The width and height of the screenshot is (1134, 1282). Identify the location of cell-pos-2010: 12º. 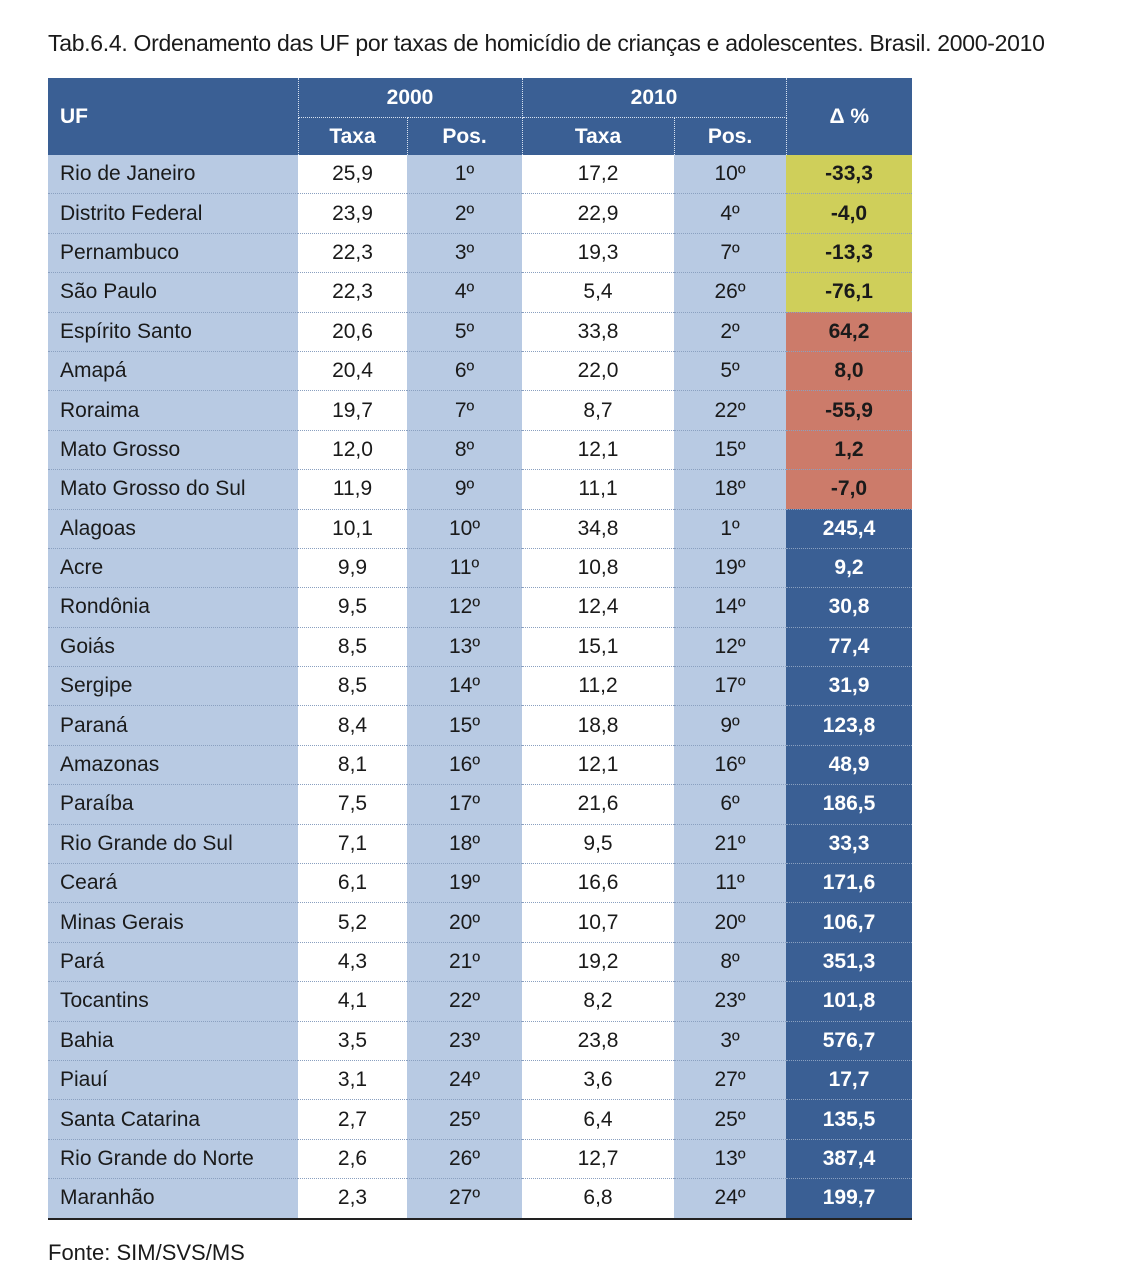
(730, 647).